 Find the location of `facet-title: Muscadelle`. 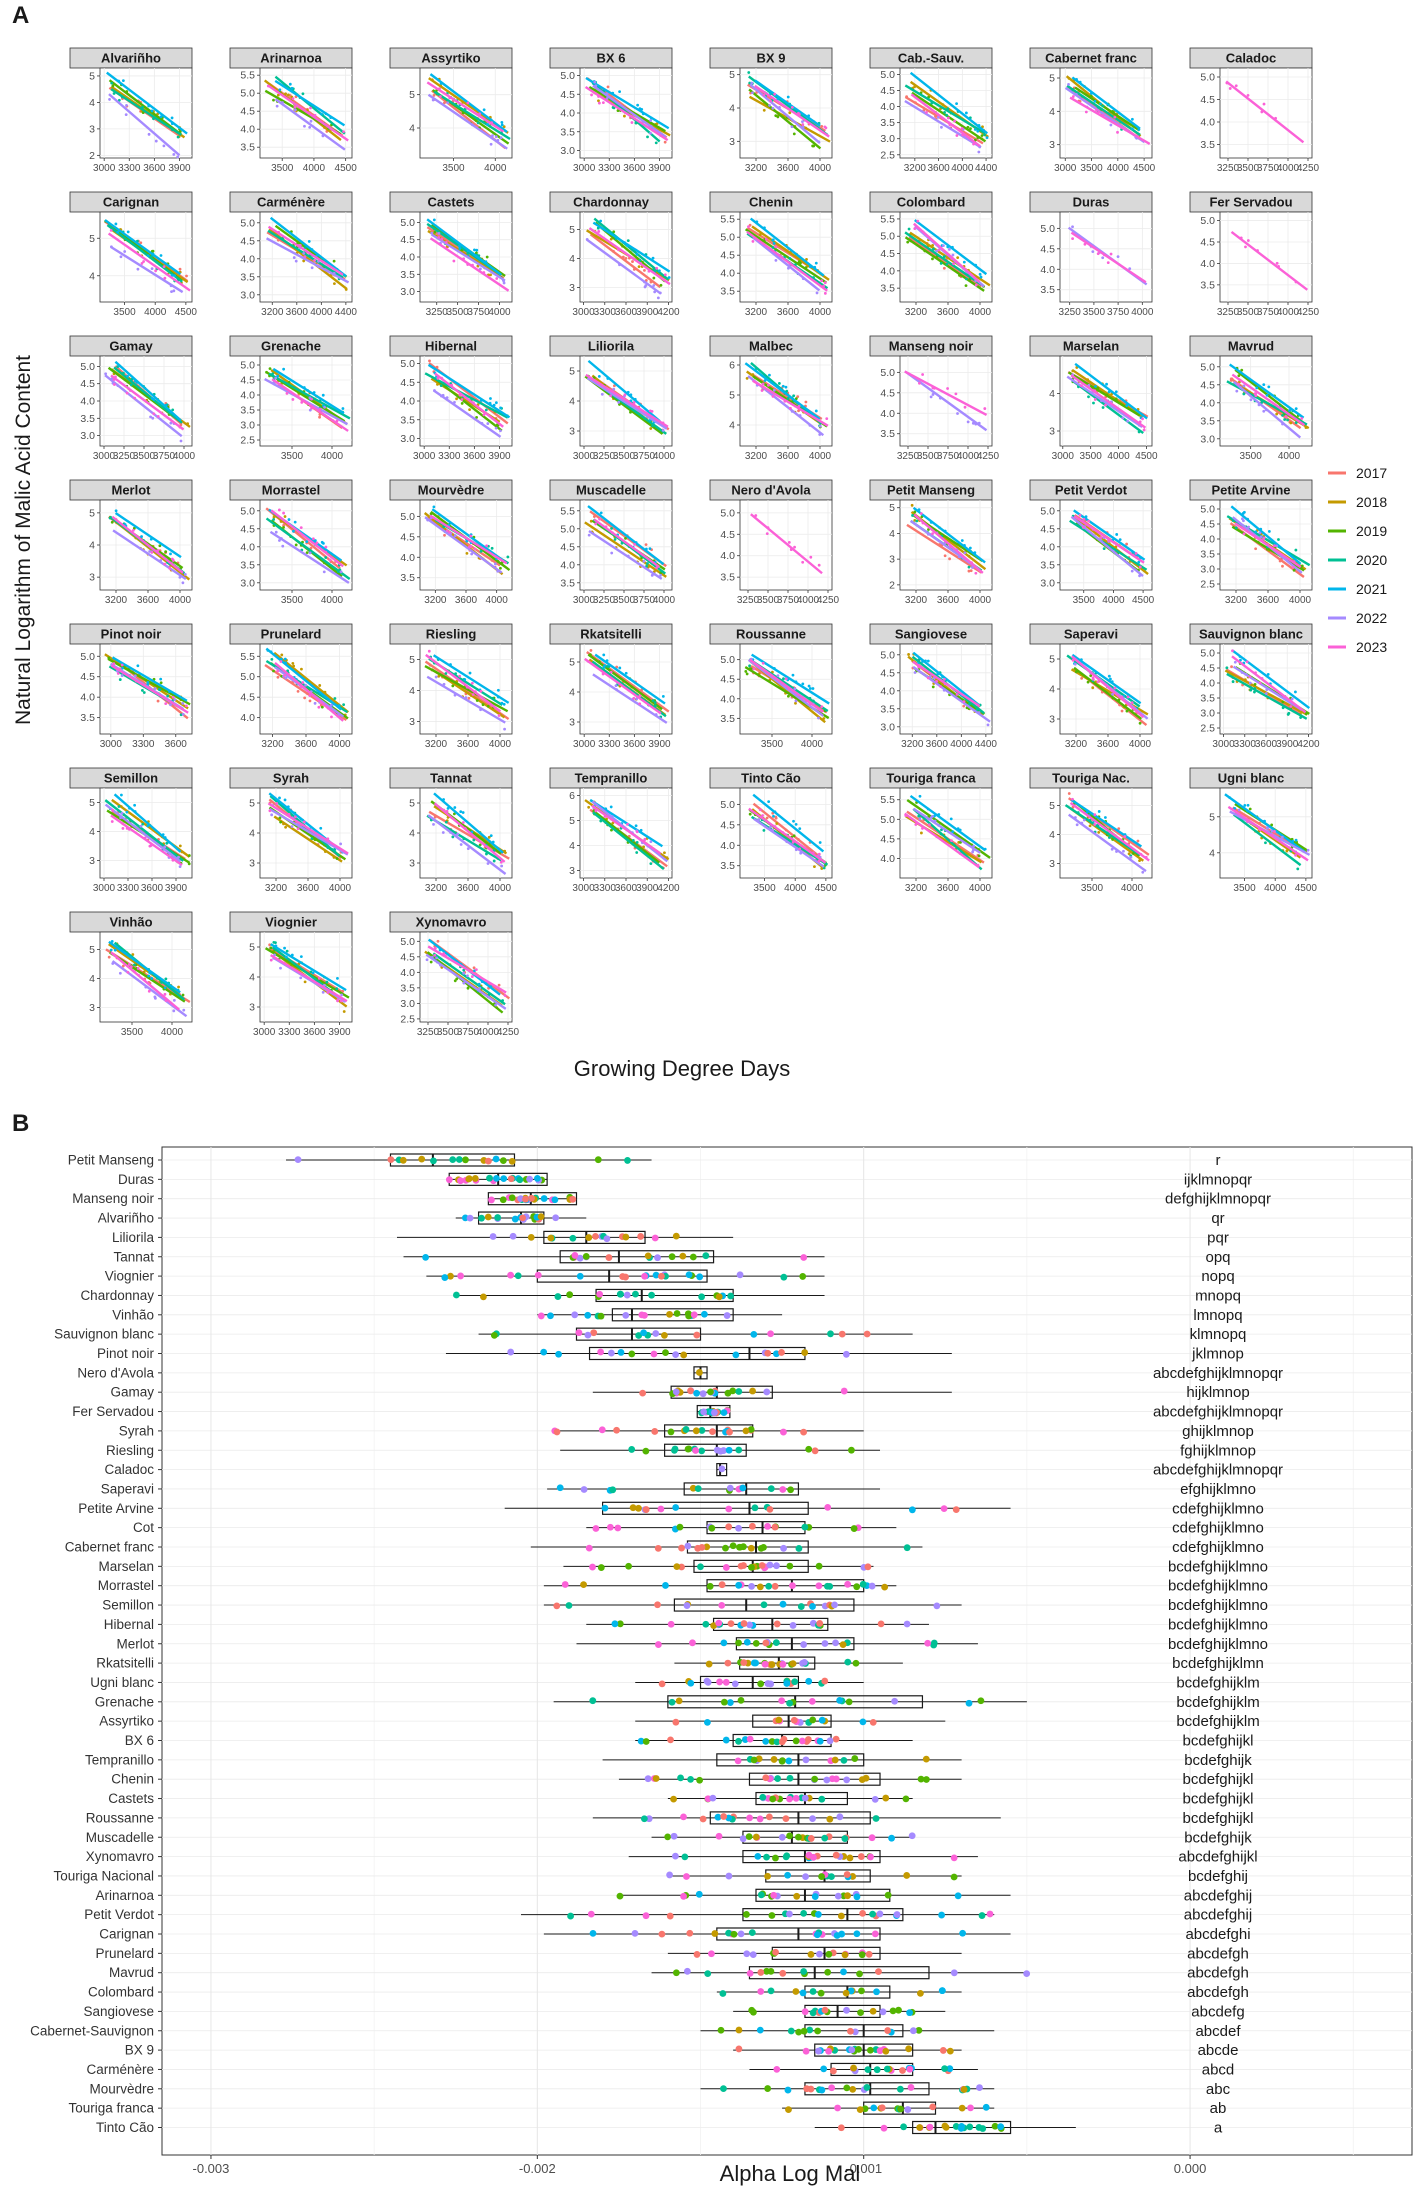

facet-title: Muscadelle is located at coordinates (611, 490).